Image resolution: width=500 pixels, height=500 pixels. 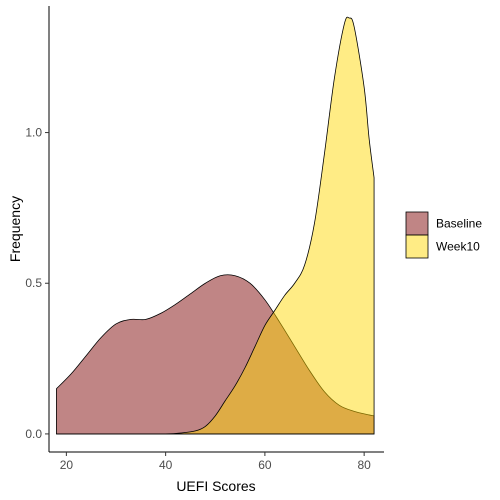 What do you see at coordinates (15, 229) in the screenshot?
I see `y-axis-title: Frequency` at bounding box center [15, 229].